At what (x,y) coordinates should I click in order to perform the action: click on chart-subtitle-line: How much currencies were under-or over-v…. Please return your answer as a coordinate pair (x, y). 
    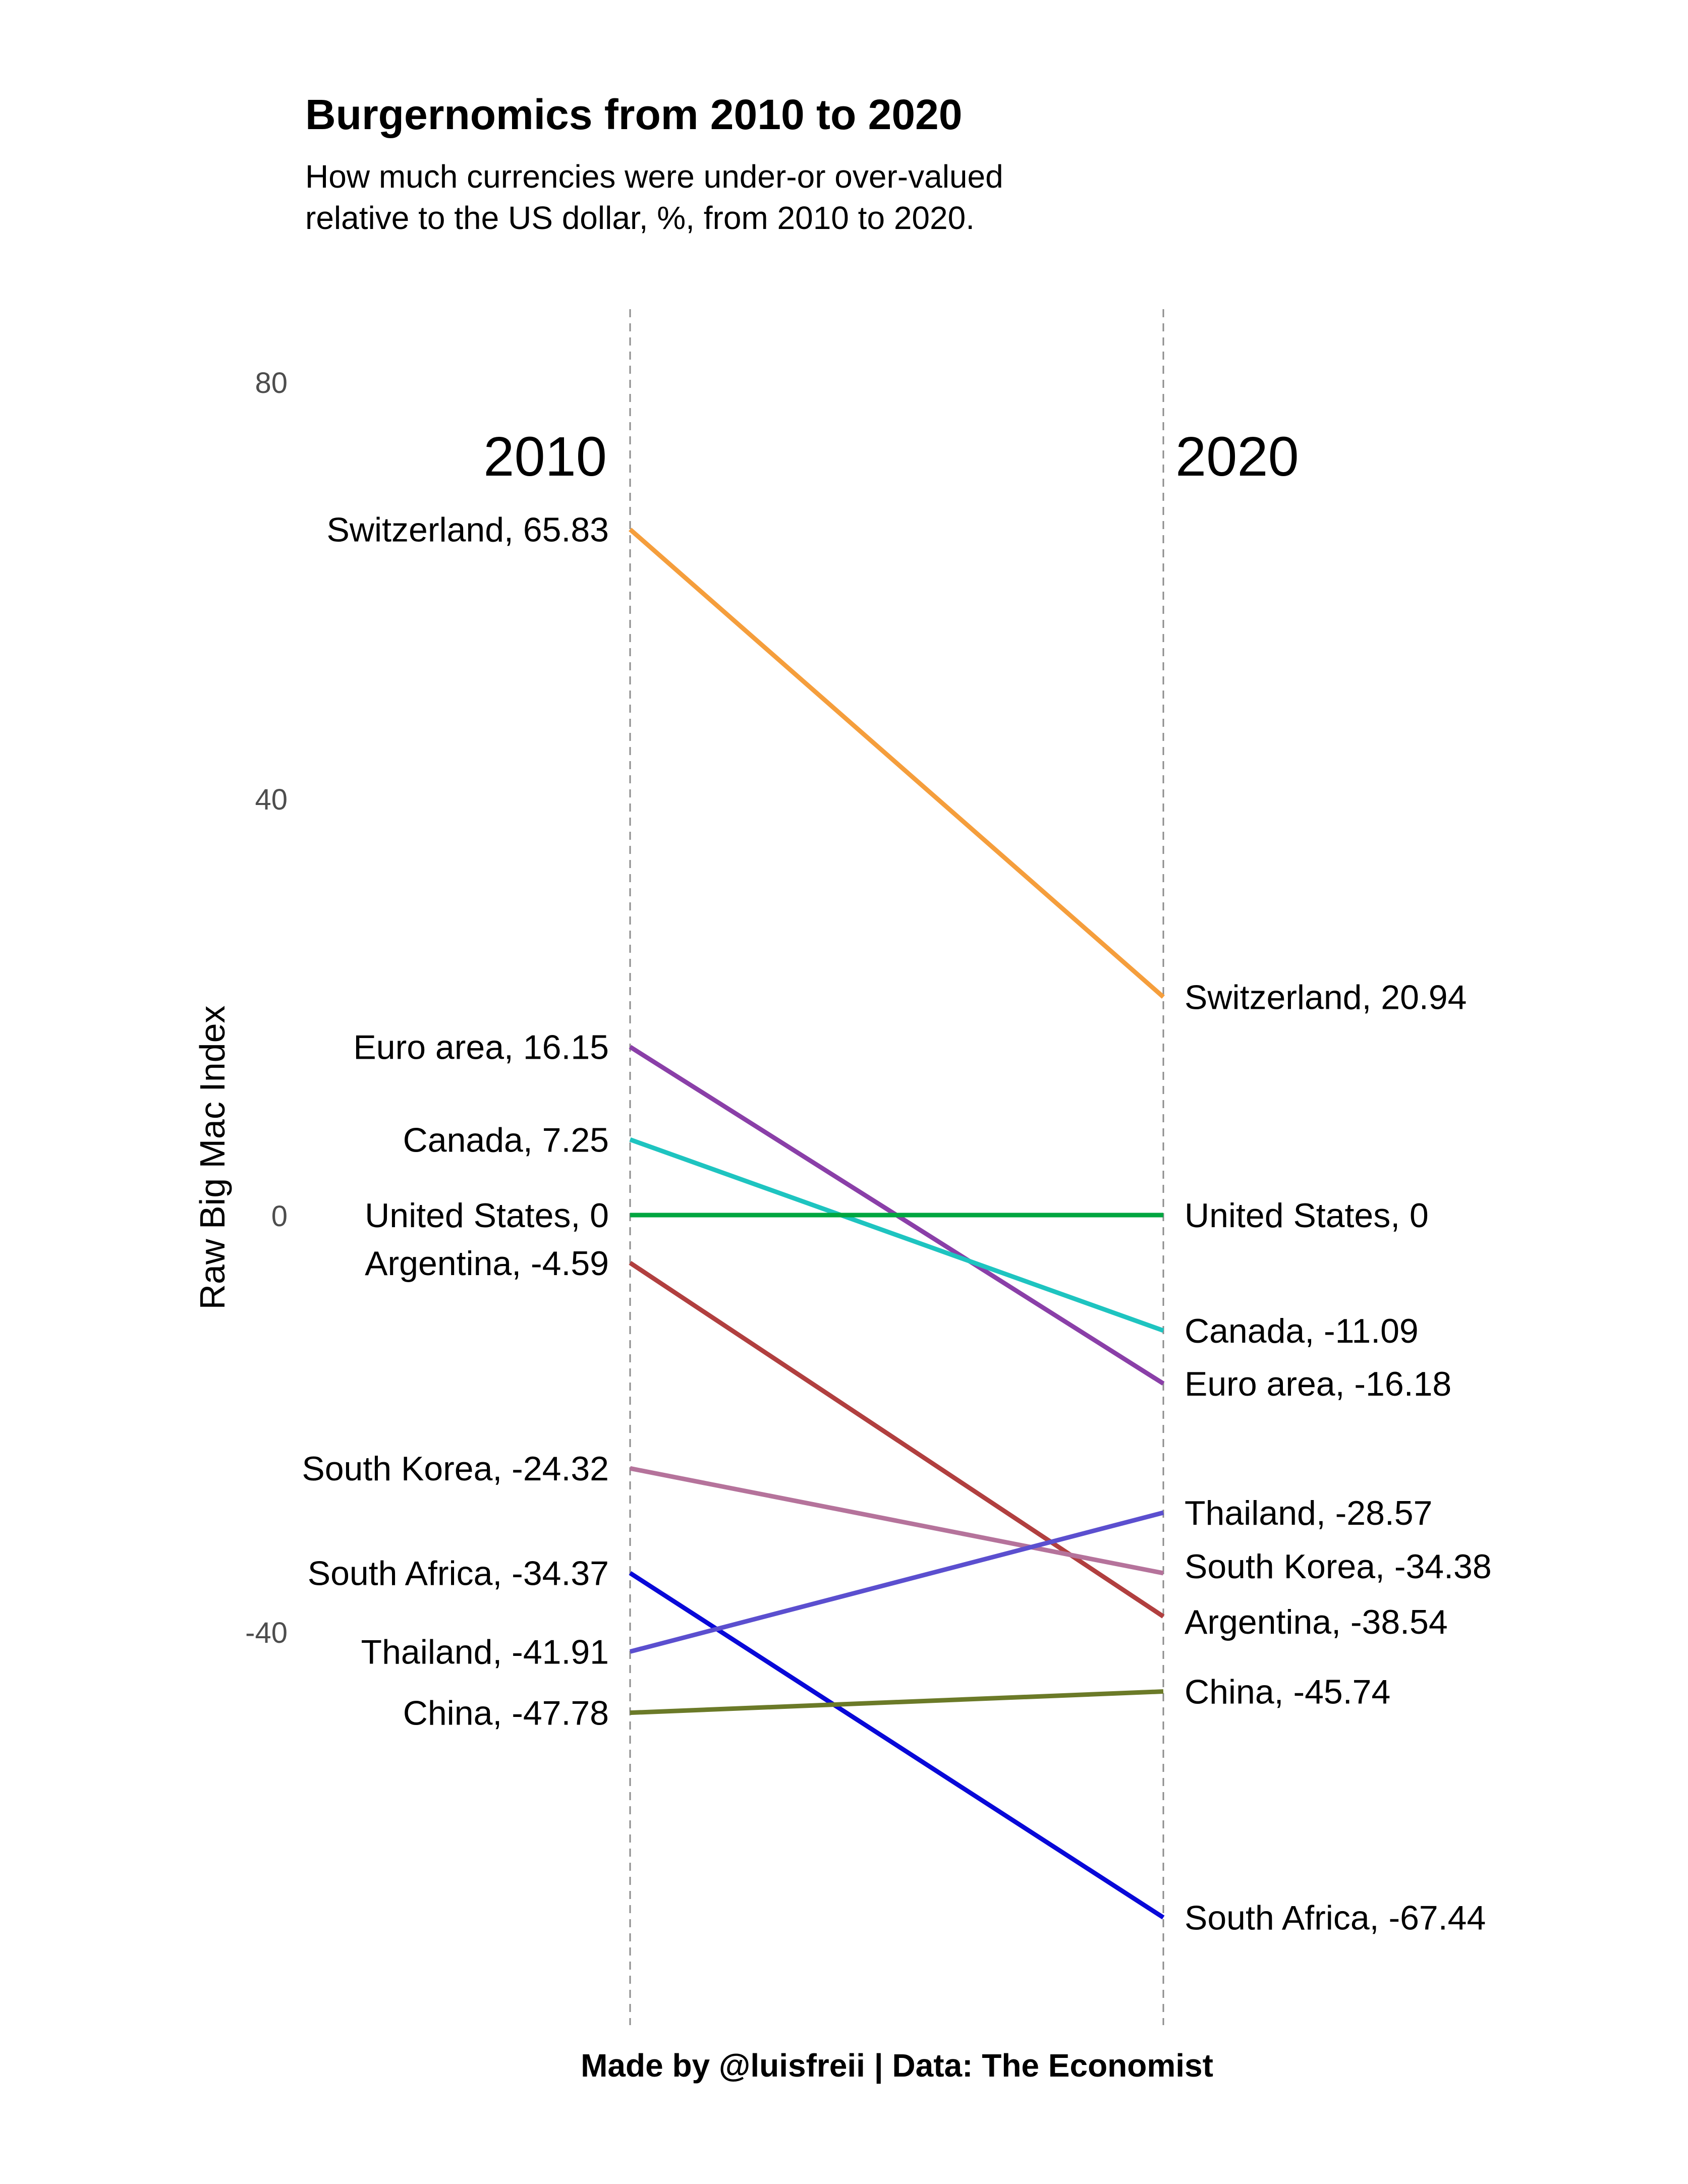
    Looking at the image, I should click on (654, 176).